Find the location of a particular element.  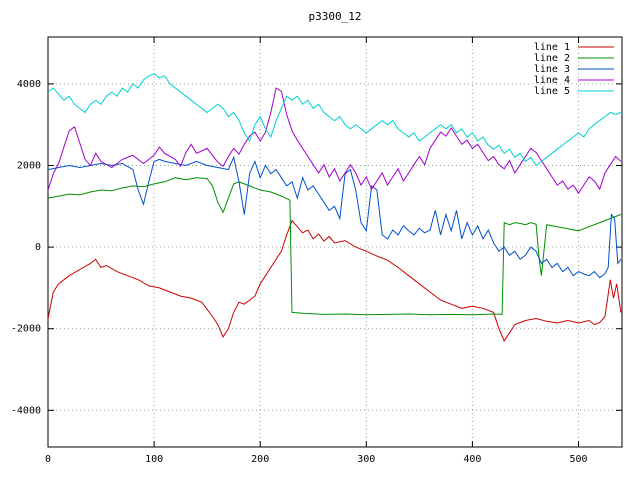

y-tick-label: 4000 is located at coordinates (29, 84).